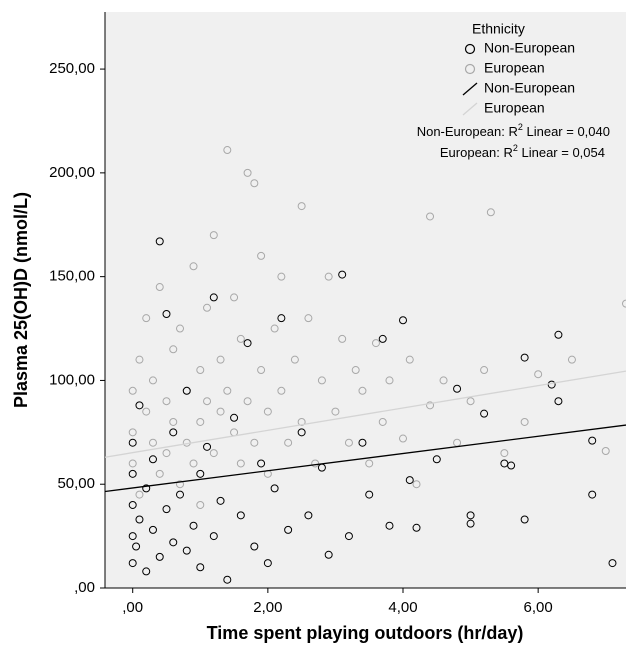  What do you see at coordinates (470, 49) in the screenshot?
I see `legend-marker` at bounding box center [470, 49].